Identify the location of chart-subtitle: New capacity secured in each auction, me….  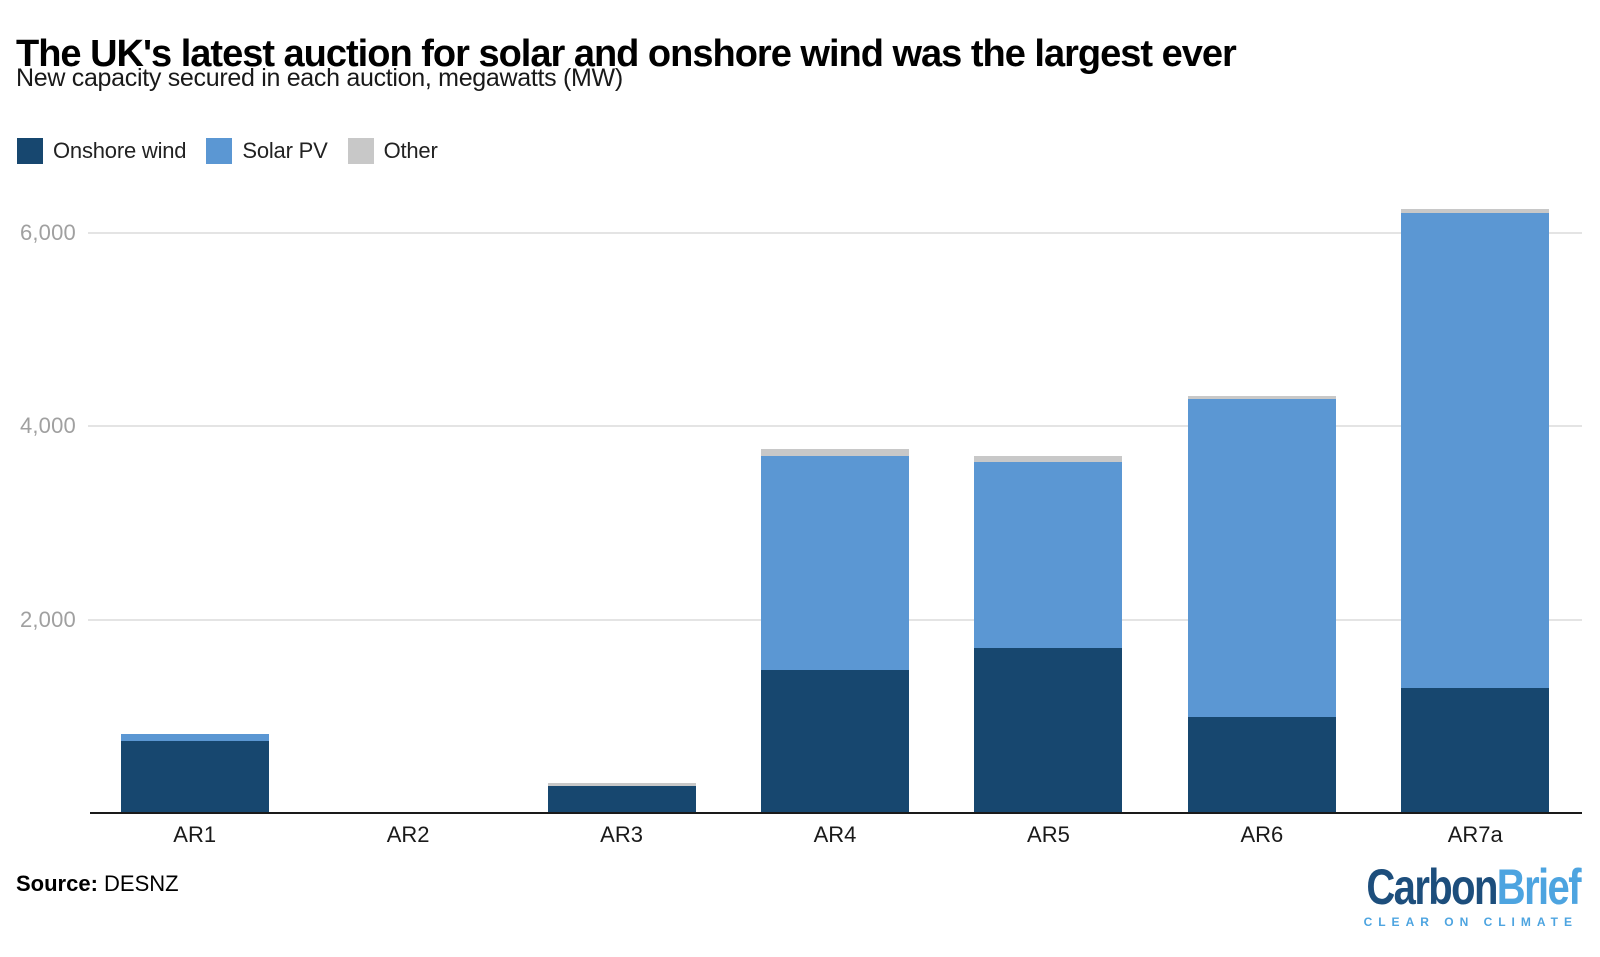
(319, 78).